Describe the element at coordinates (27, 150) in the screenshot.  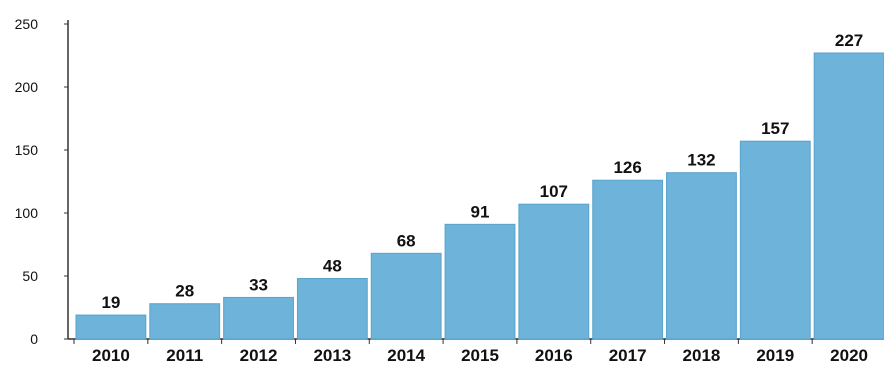
I see `y-tick-label: 150` at that location.